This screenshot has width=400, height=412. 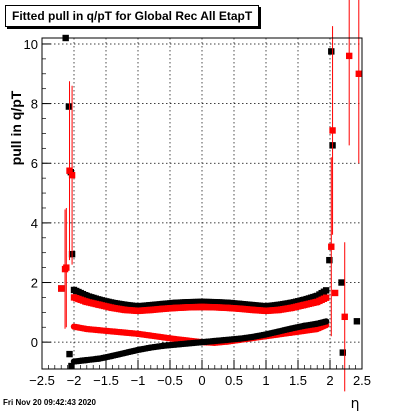 I want to click on y-tick-label: 6, so click(x=34, y=163).